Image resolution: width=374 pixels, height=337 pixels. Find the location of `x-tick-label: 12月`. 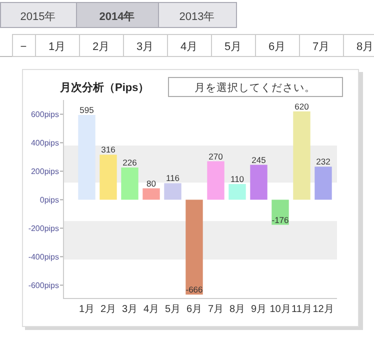

x-tick-label: 12月 is located at coordinates (323, 309).